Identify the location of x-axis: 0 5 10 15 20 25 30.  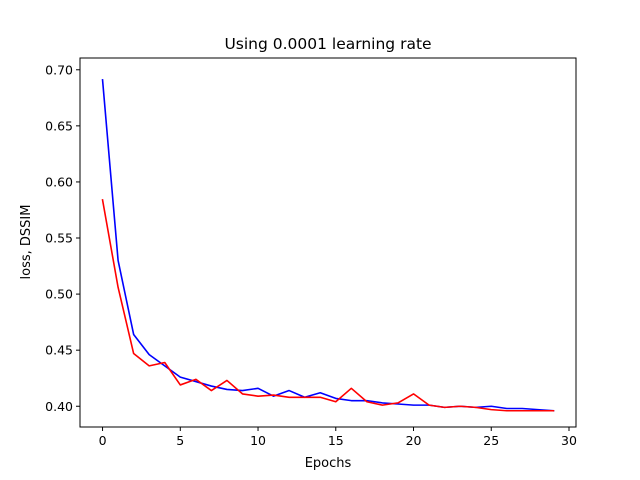
(338, 437).